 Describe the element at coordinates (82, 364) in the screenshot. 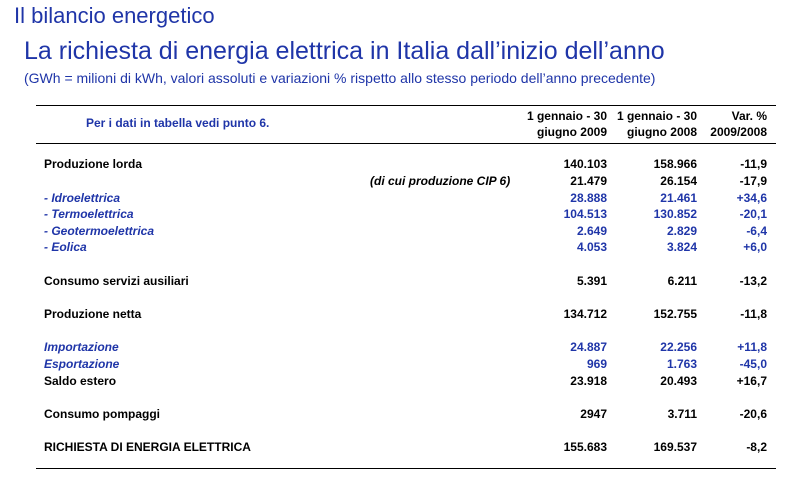

I see `row-label: Esportazione` at that location.